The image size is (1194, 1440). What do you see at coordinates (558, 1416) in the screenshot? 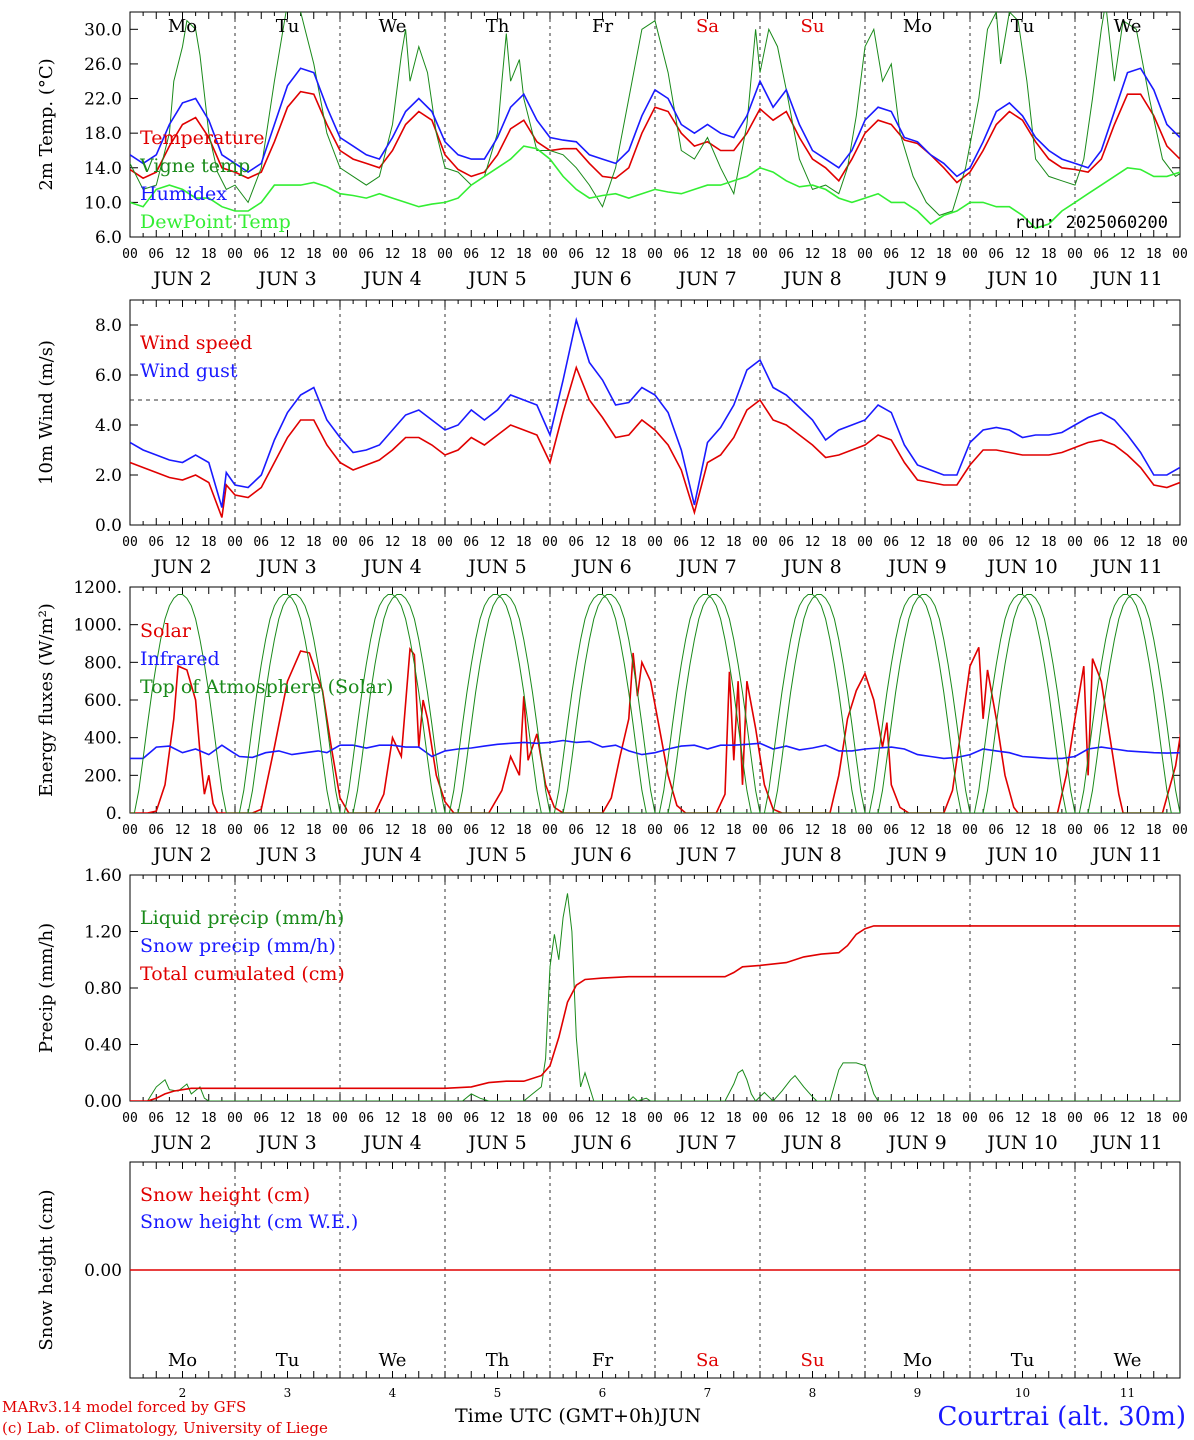
I see `x-axis-title: Time UTC (GMT+0h)` at bounding box center [558, 1416].